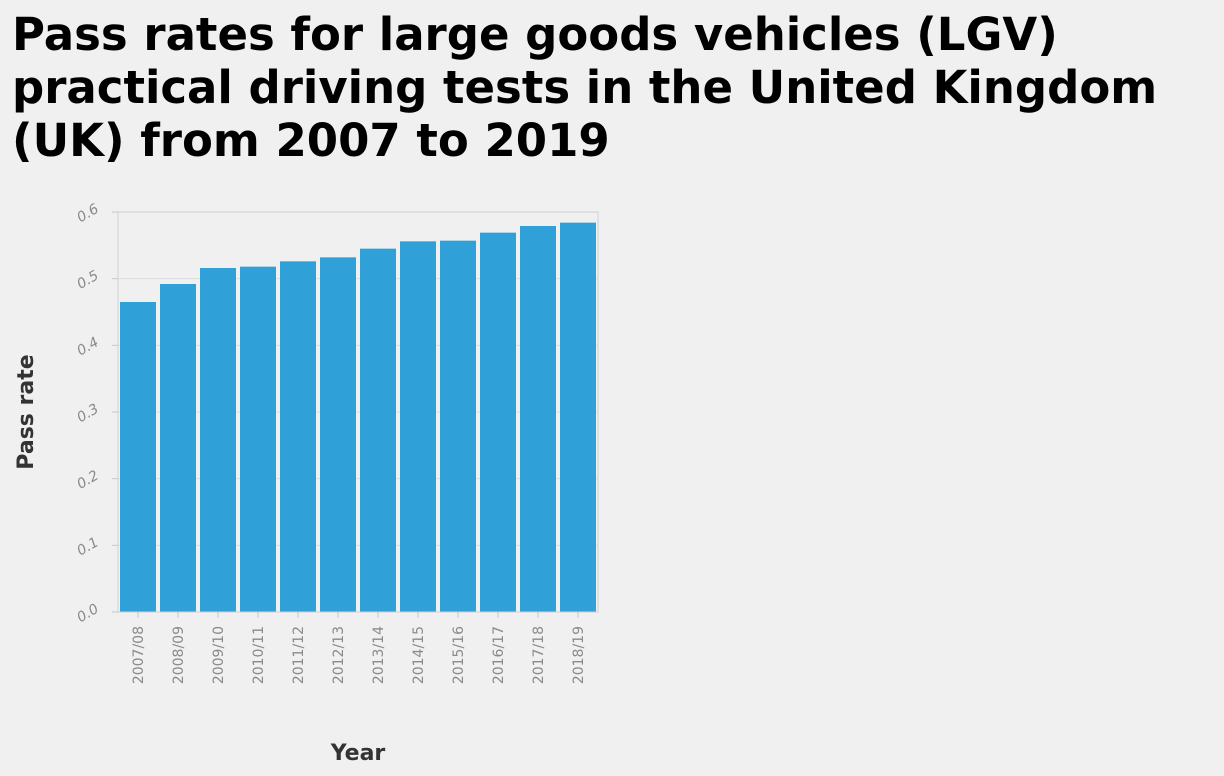  I want to click on y-axis-title: Pass rate, so click(26, 411).